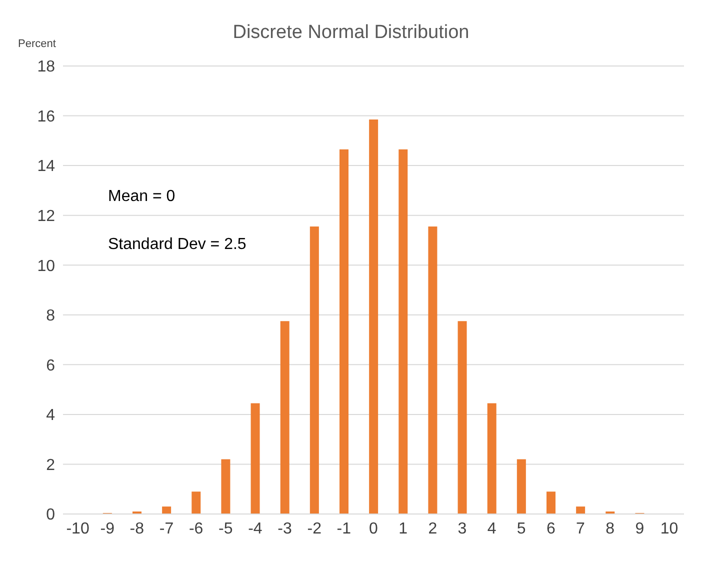 Image resolution: width=702 pixels, height=566 pixels. What do you see at coordinates (78, 529) in the screenshot?
I see `x-tick-label: -10` at bounding box center [78, 529].